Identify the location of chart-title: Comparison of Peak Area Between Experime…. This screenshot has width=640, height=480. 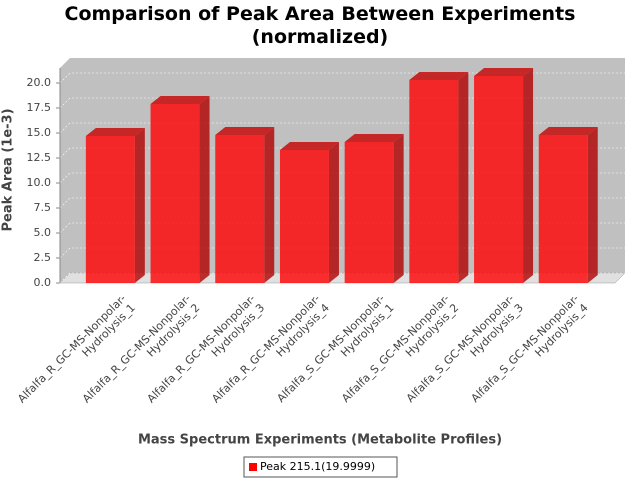
(320, 25).